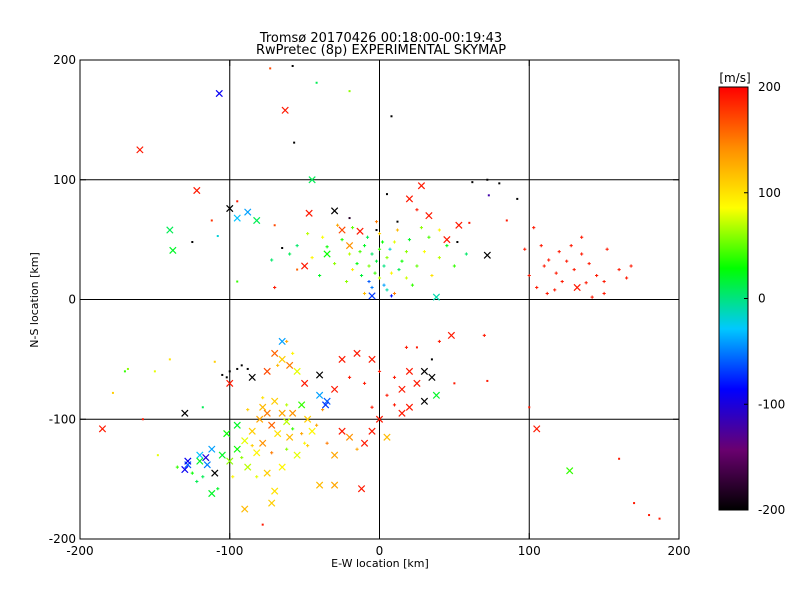  I want to click on y-tick-label: 200, so click(64, 60).